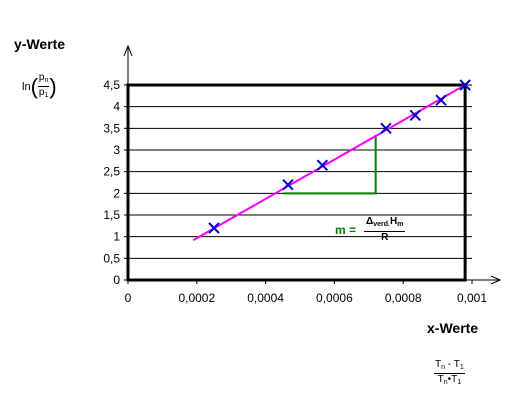 The width and height of the screenshot is (509, 412). What do you see at coordinates (385, 237) in the screenshot?
I see `slope-denominator: R` at bounding box center [385, 237].